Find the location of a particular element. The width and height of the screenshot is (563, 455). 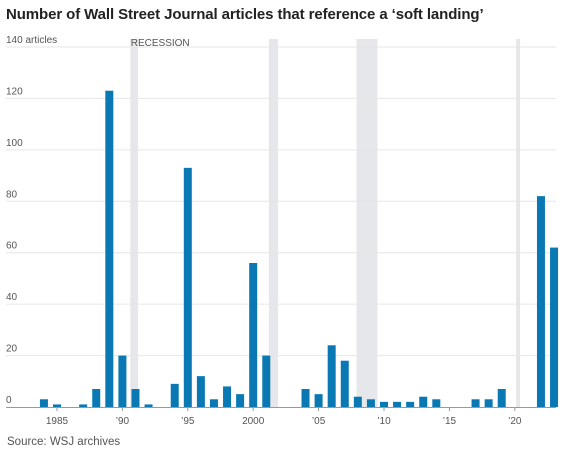

bar-1989 is located at coordinates (109, 248).